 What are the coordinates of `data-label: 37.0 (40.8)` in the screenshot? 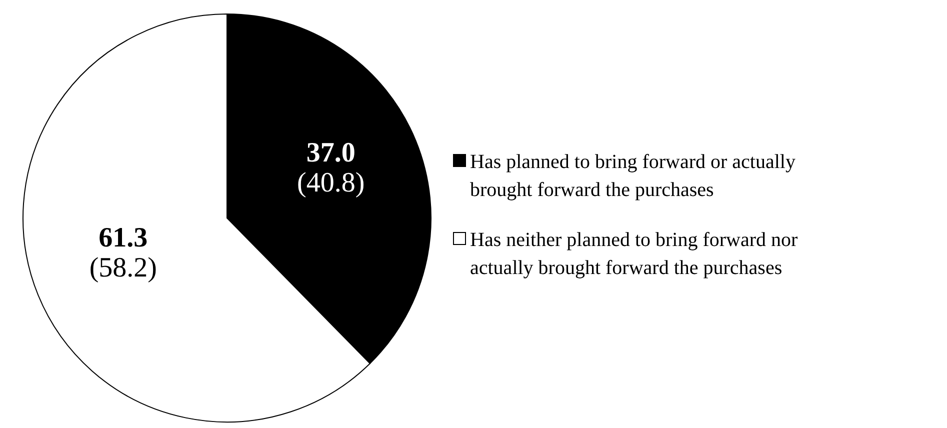 It's located at (331, 168).